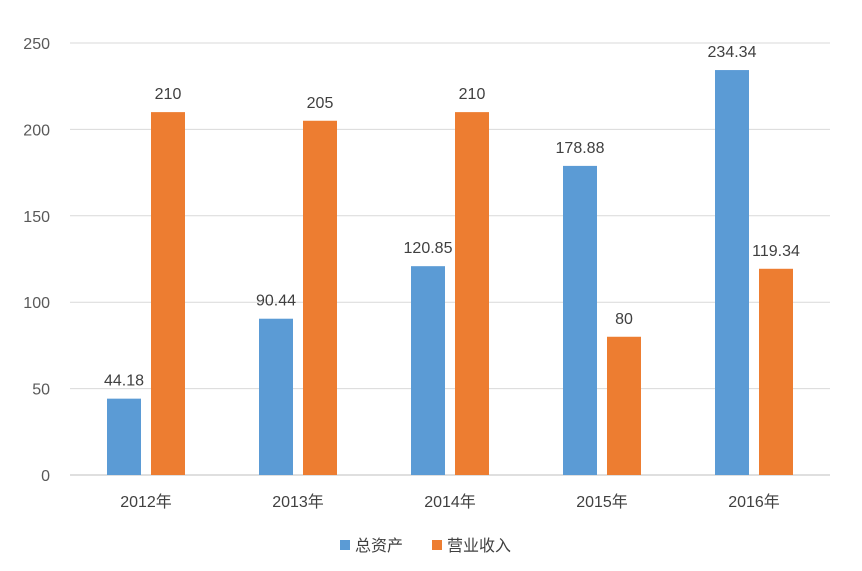  What do you see at coordinates (379, 546) in the screenshot?
I see `legend-label: 总资产` at bounding box center [379, 546].